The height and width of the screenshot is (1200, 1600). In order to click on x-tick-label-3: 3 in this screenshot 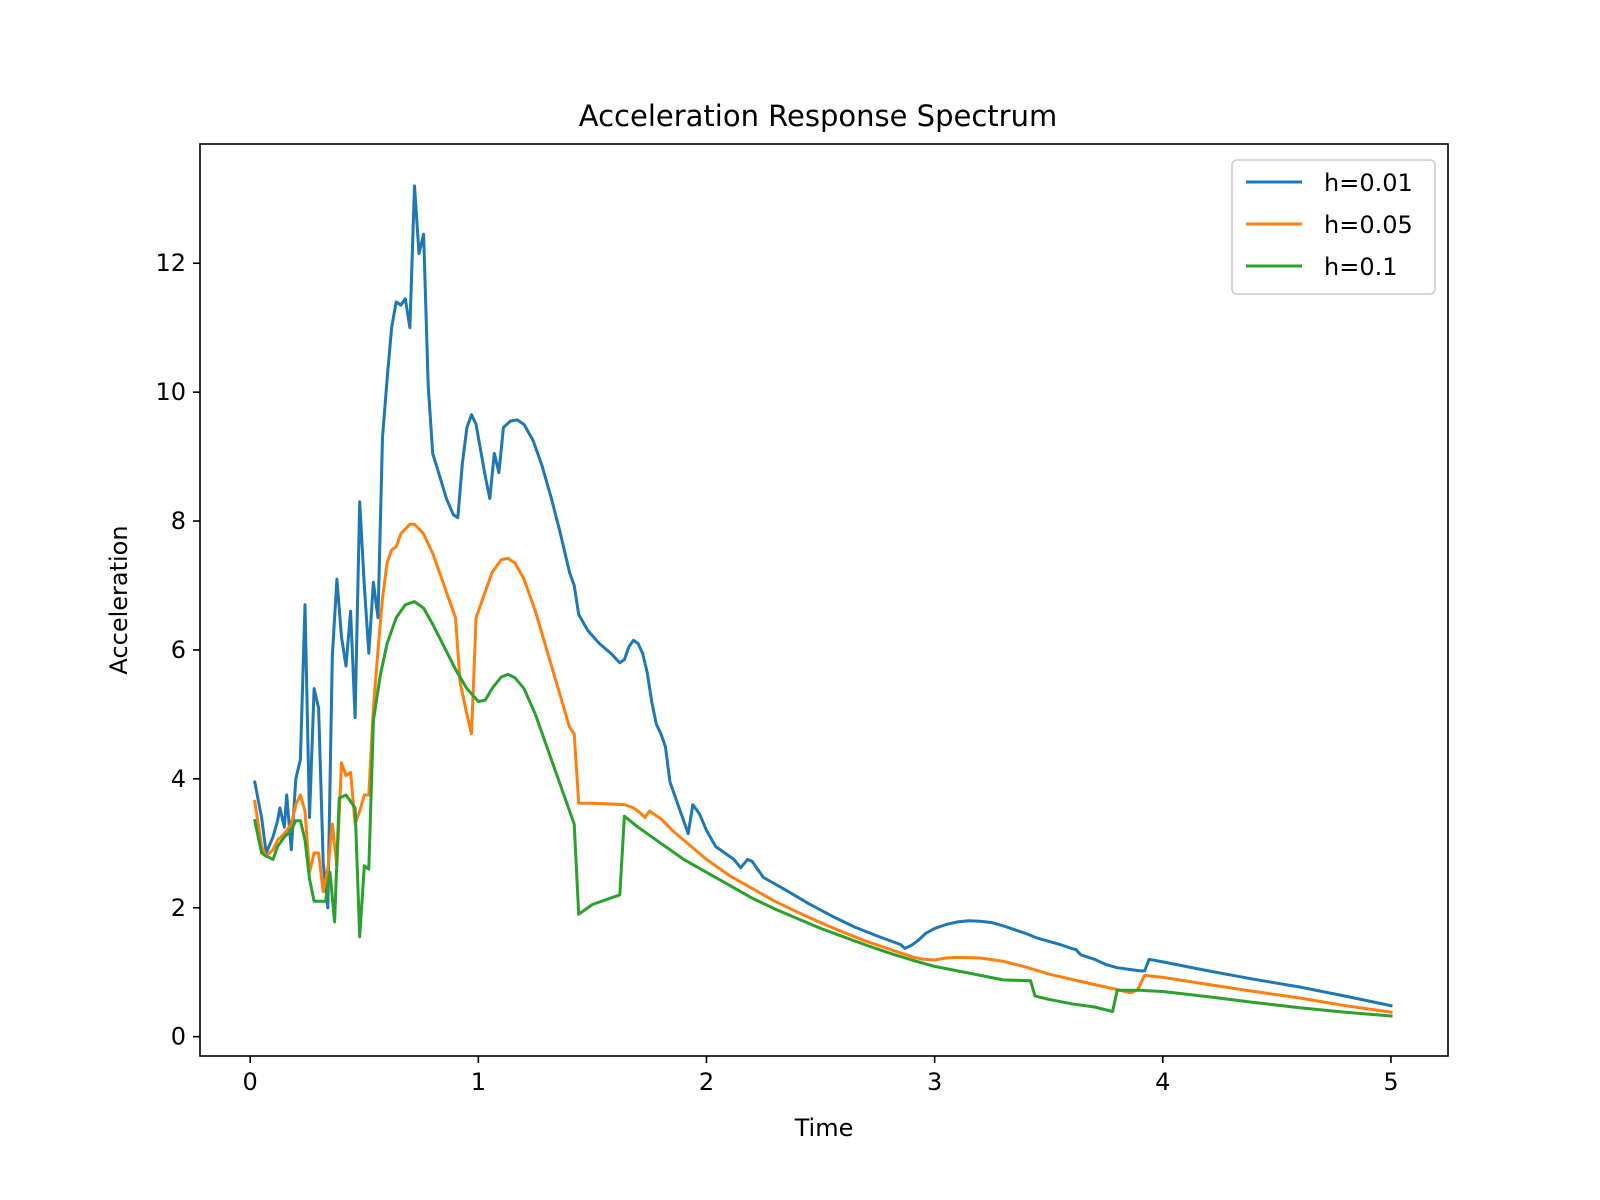, I will do `click(934, 1082)`.